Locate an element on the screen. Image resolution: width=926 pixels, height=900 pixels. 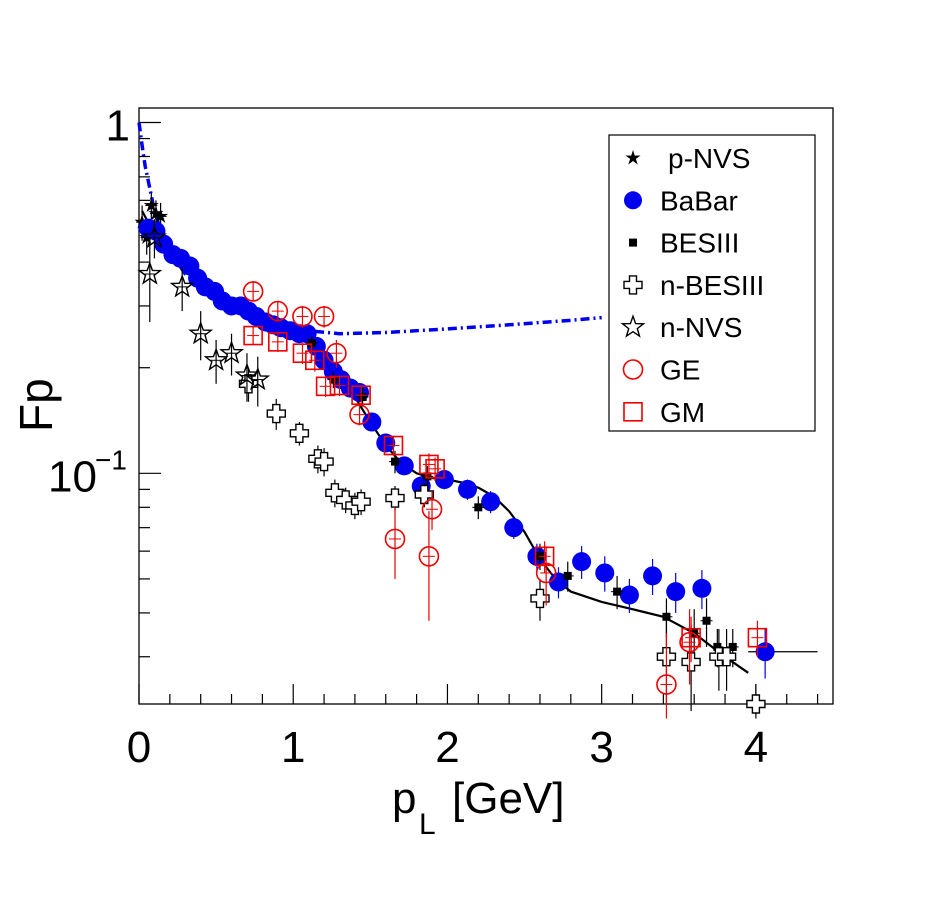
y-tick-label: 10 is located at coordinates (72, 476).